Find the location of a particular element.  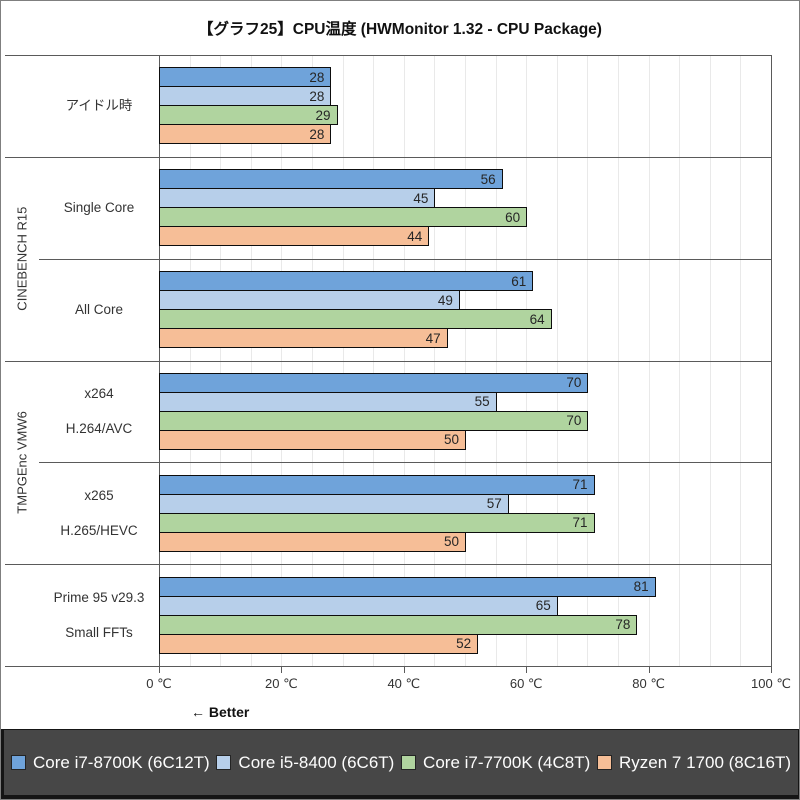

x-axis-tick-label: 60 ℃ is located at coordinates (526, 683).